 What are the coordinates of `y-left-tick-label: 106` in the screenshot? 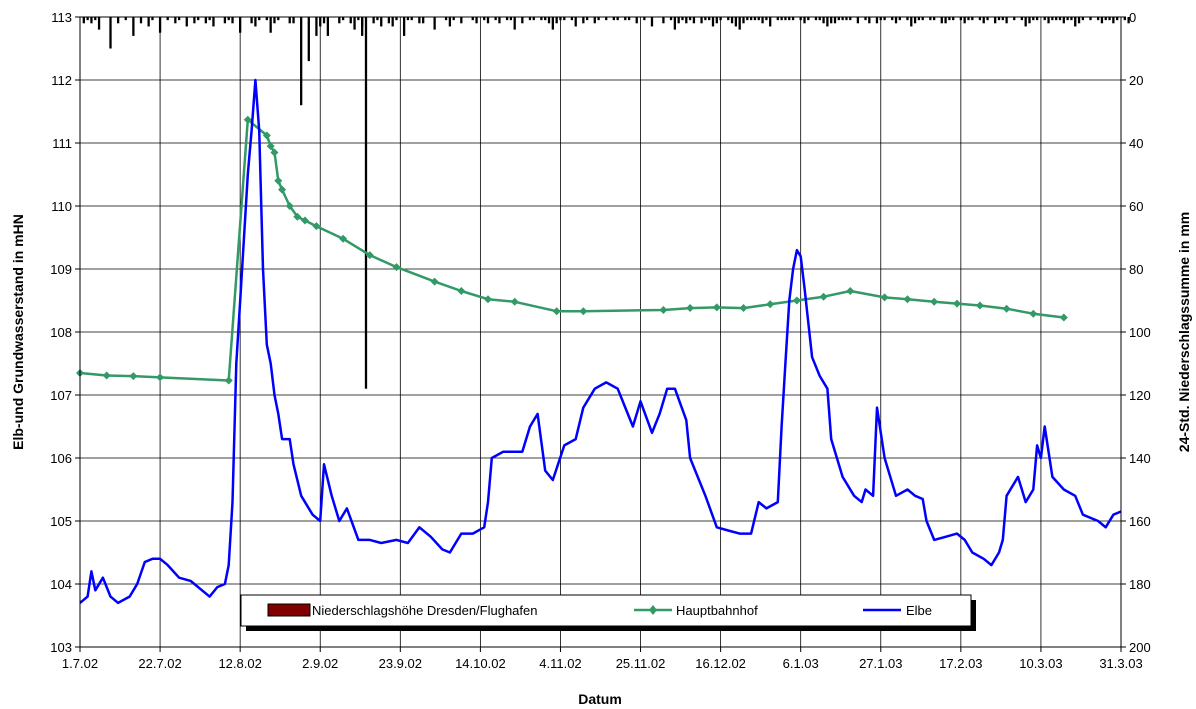 It's located at (61, 458).